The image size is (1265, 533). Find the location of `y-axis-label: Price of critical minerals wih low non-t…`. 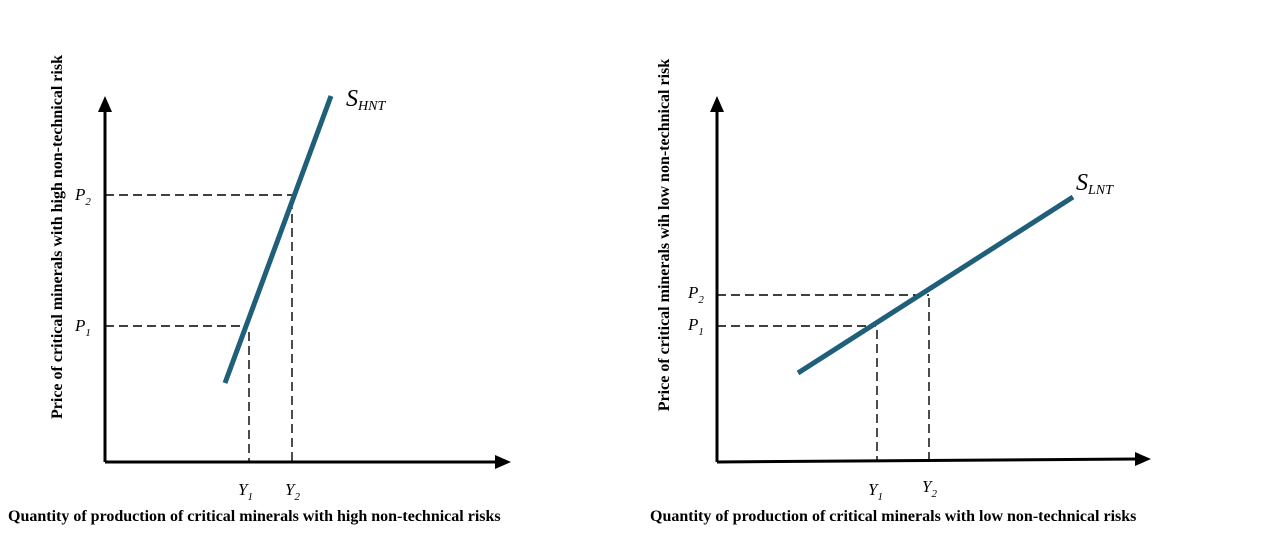

y-axis-label: Price of critical minerals wih low non-t… is located at coordinates (664, 235).